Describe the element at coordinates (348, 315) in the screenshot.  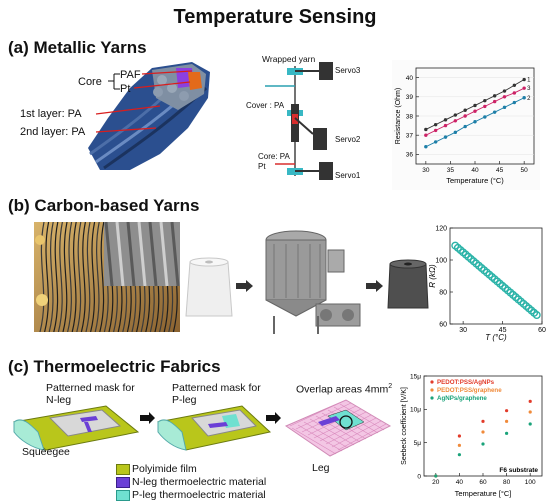
I see `pump-wheel` at that location.